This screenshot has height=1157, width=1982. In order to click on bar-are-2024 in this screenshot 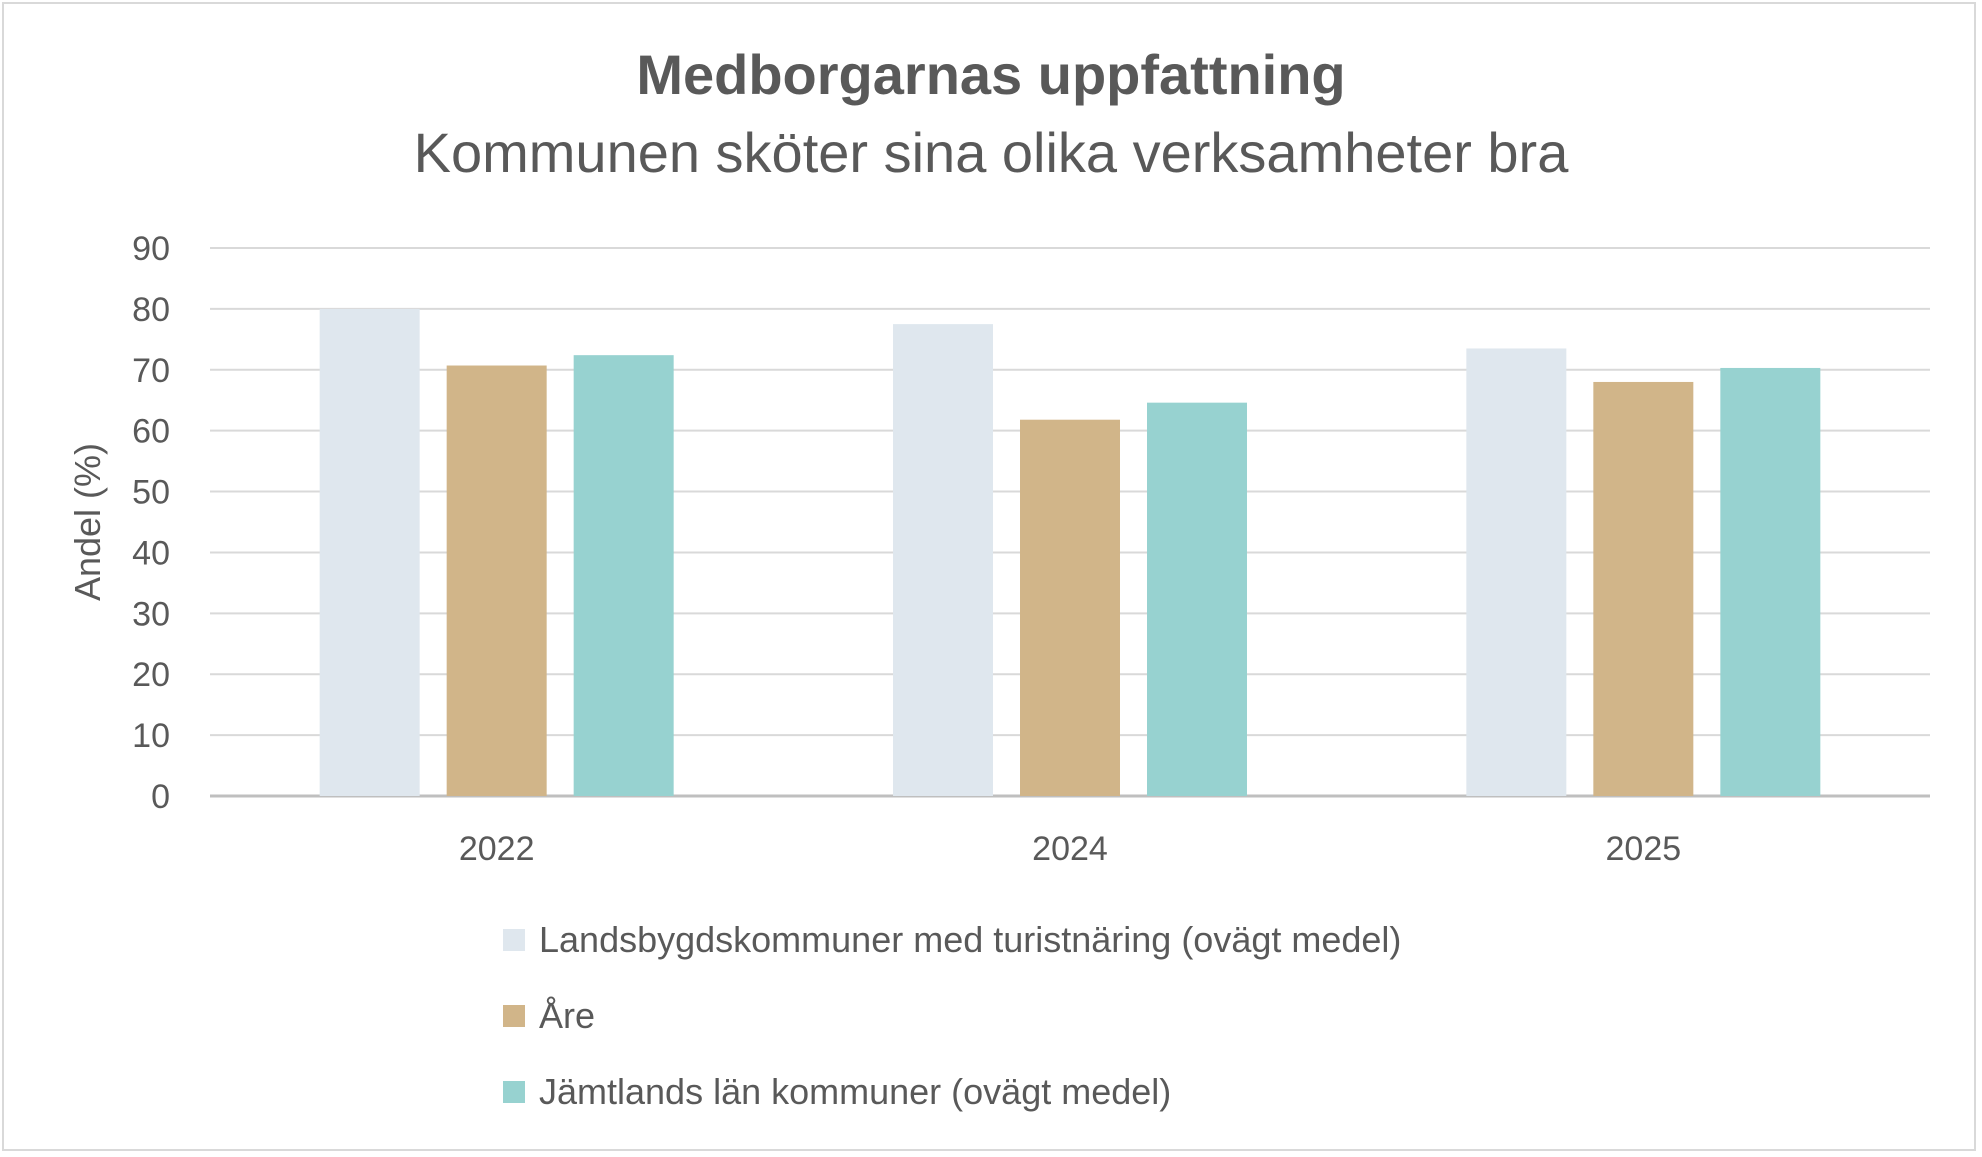, I will do `click(1070, 607)`.